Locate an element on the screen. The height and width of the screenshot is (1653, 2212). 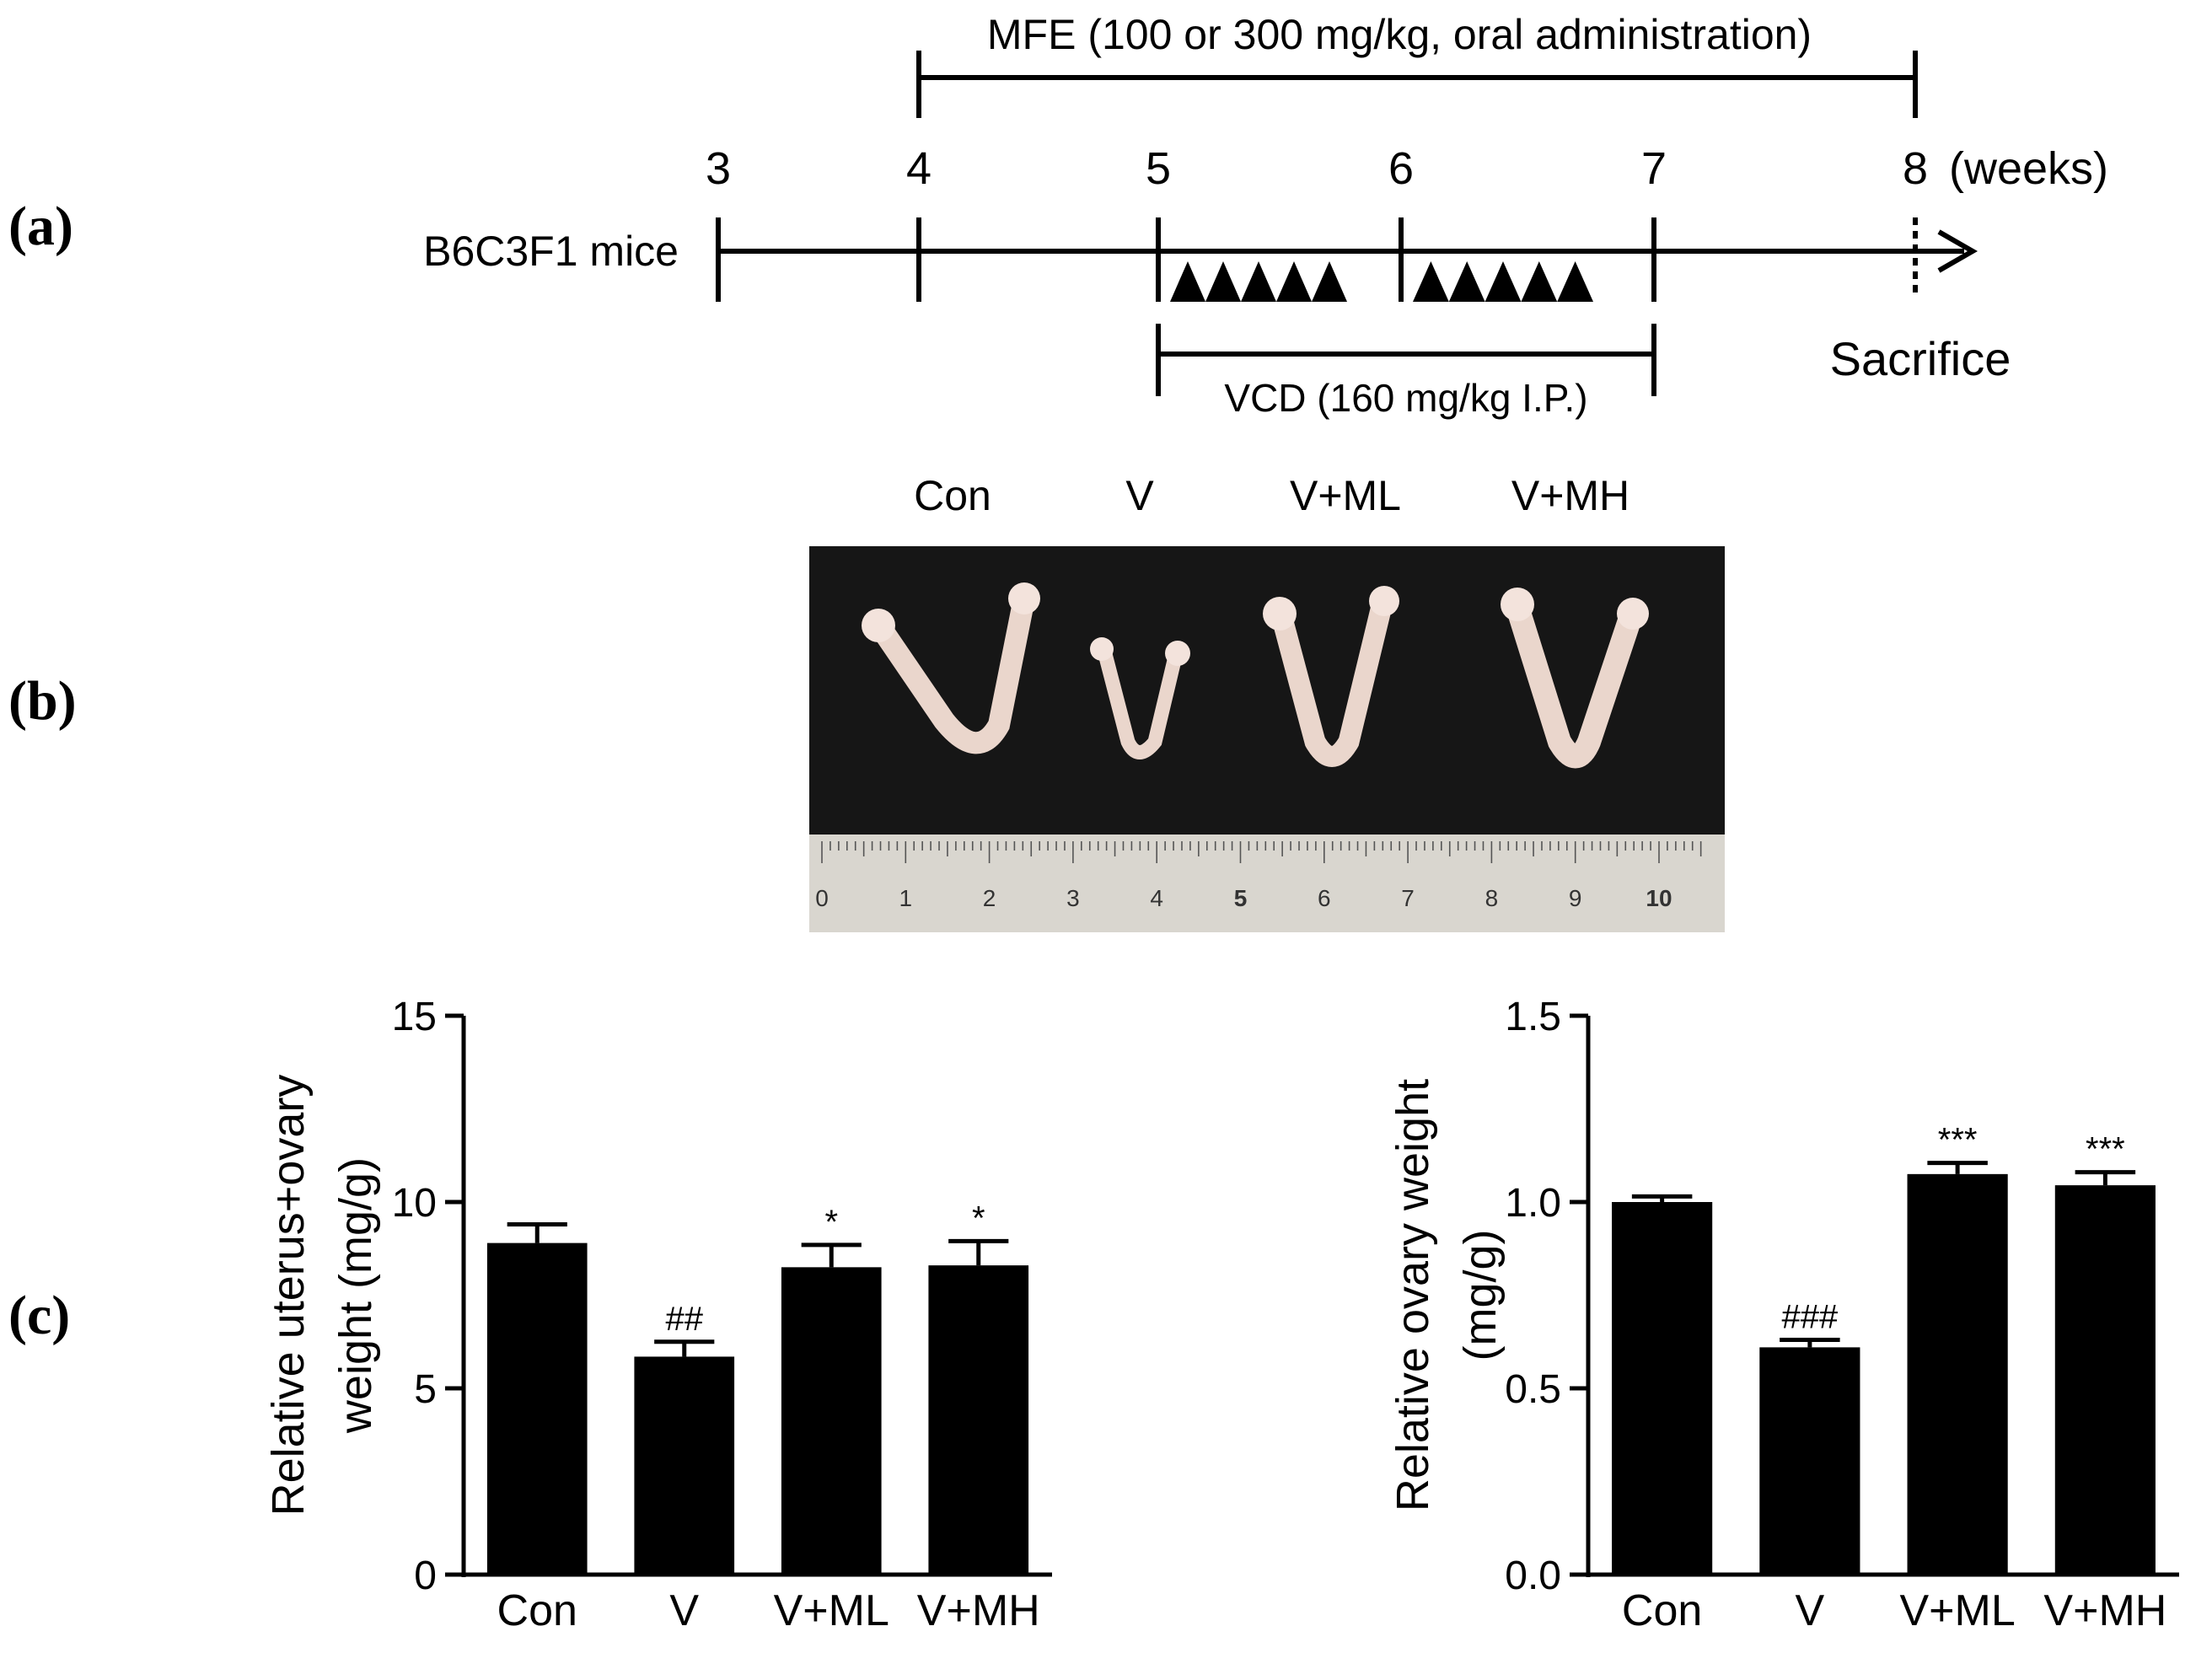
y-tick-label: 0.5 is located at coordinates (1533, 1389).